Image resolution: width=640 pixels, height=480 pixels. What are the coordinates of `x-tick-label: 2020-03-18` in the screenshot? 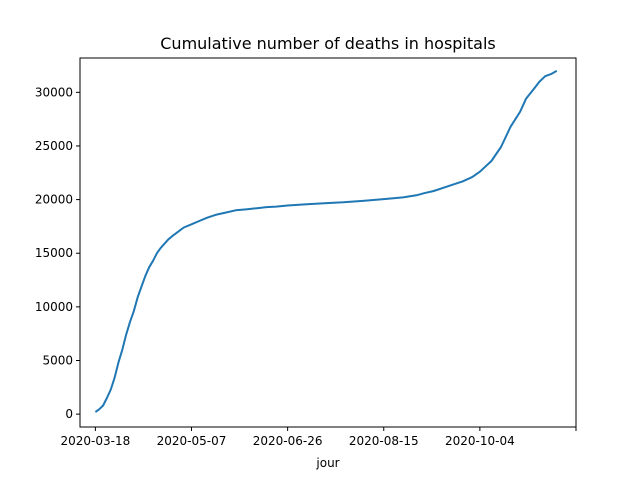 It's located at (96, 441).